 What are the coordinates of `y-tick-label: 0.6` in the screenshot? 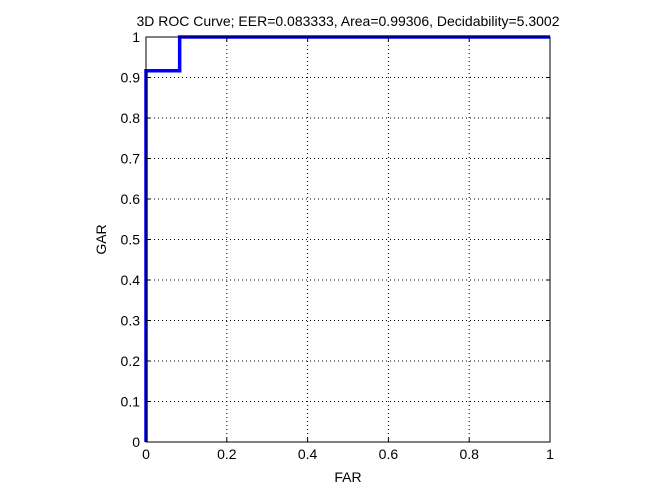 It's located at (131, 199).